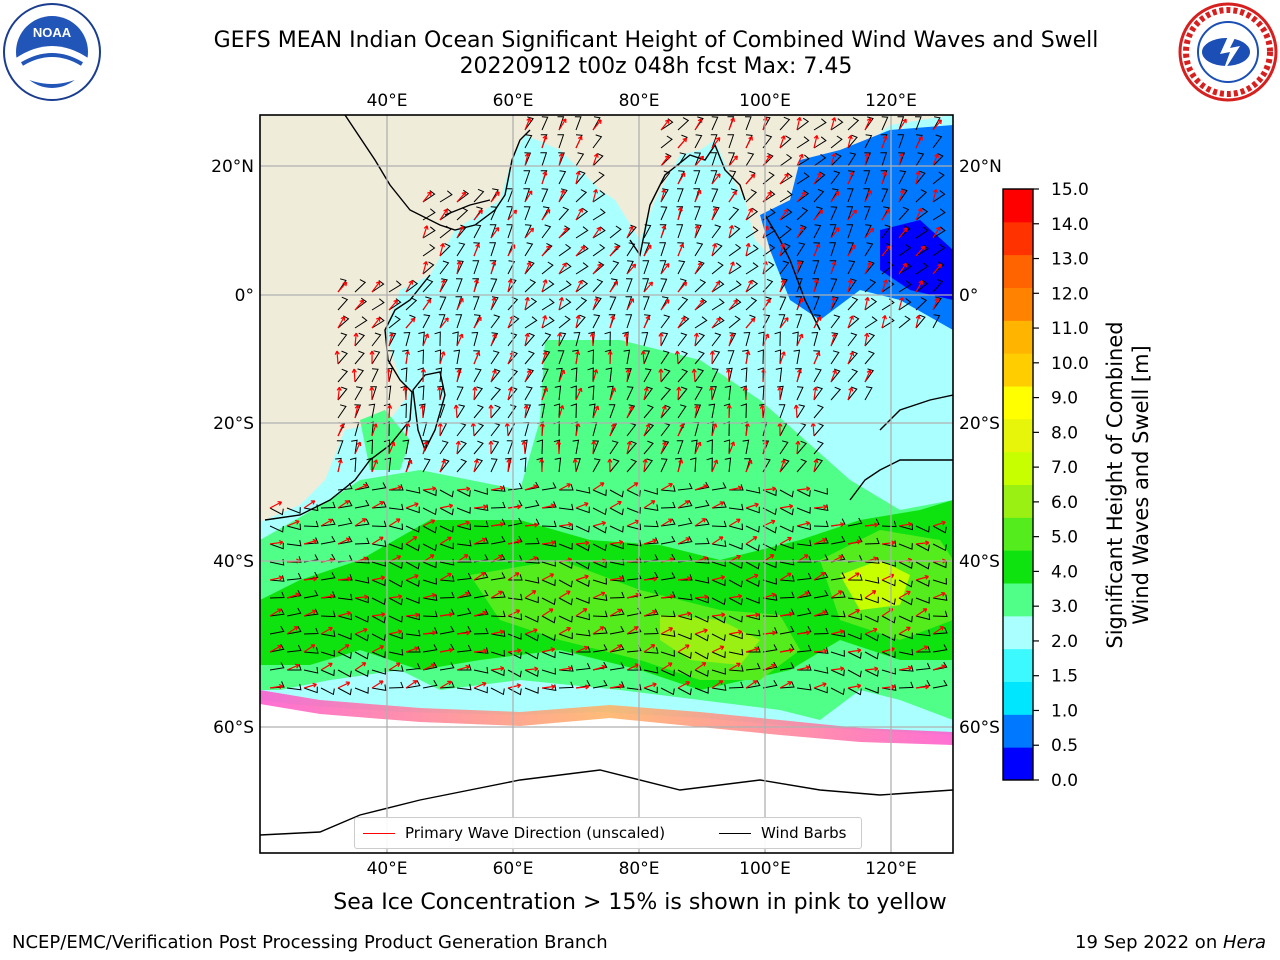 The image size is (1280, 960). What do you see at coordinates (979, 562) in the screenshot?
I see `right-lat-label: 40°S` at bounding box center [979, 562].